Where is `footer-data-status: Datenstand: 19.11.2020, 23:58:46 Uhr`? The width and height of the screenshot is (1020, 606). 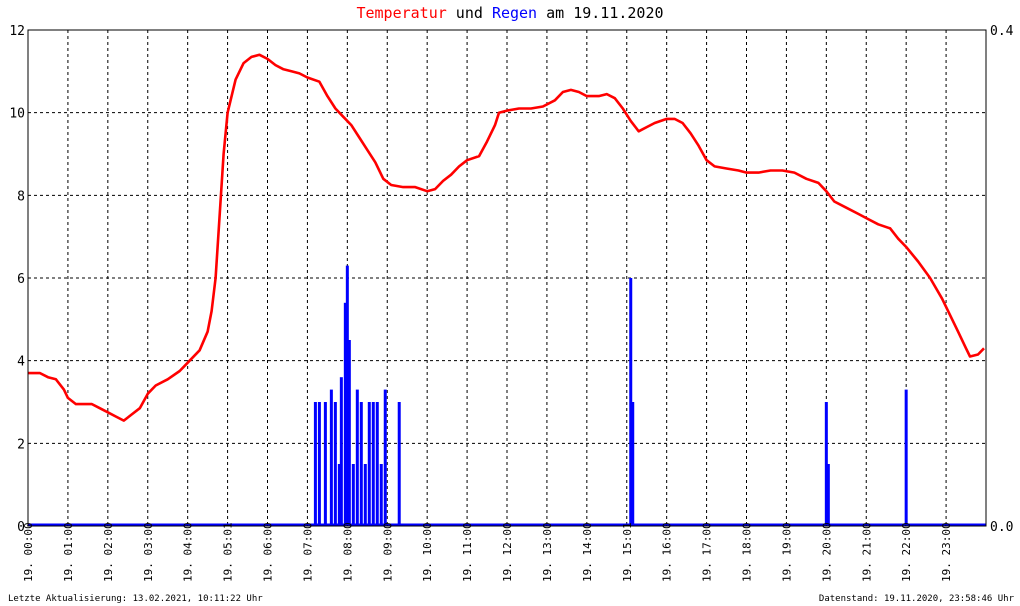
footer-data-status: Datenstand: 19.11.2020, 23:58:46 Uhr is located at coordinates (917, 599).